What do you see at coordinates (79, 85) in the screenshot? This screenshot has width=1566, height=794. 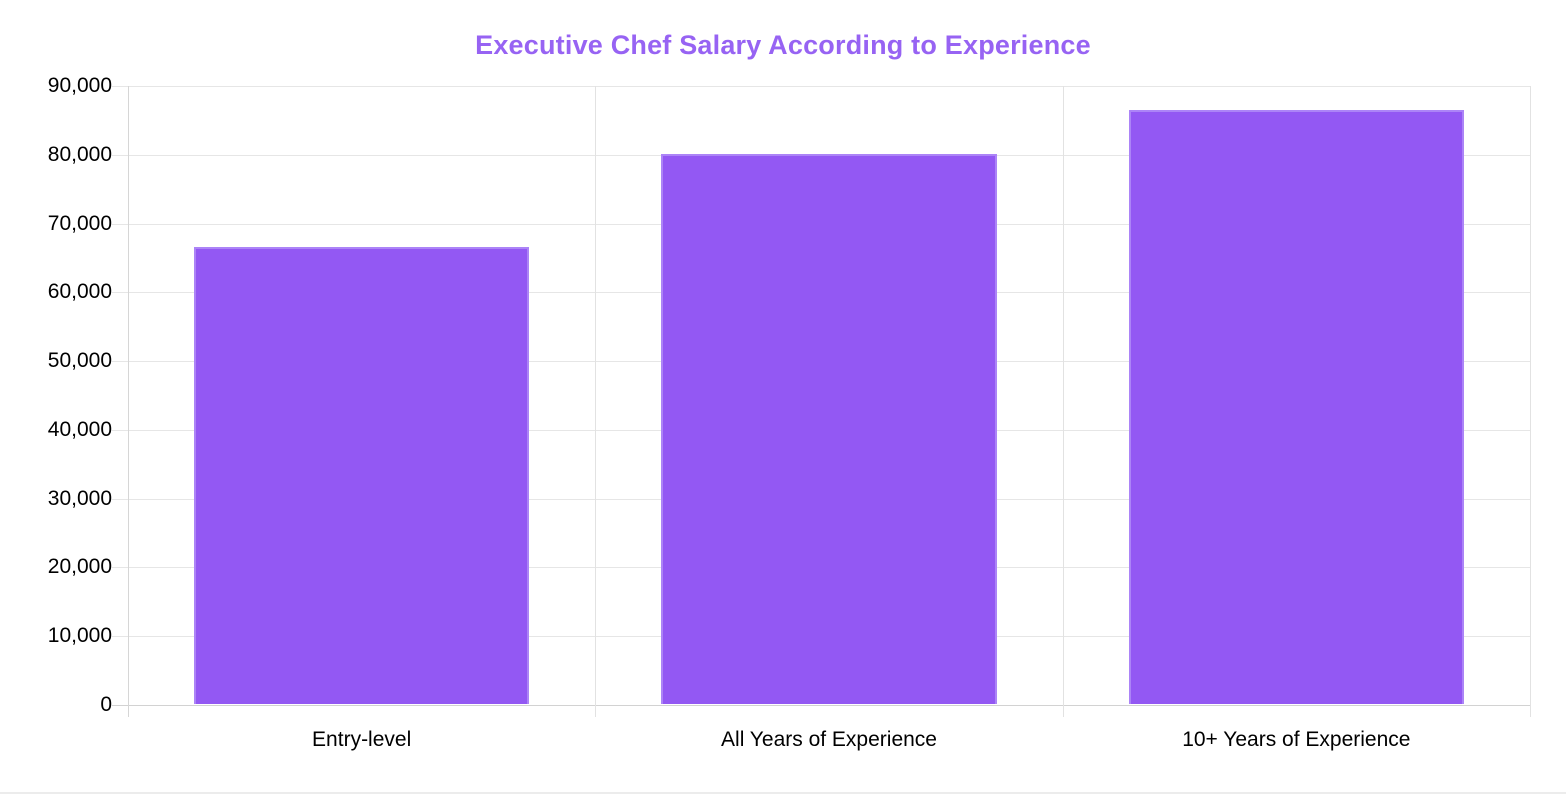 I see `y-tick-label: 90,000` at bounding box center [79, 85].